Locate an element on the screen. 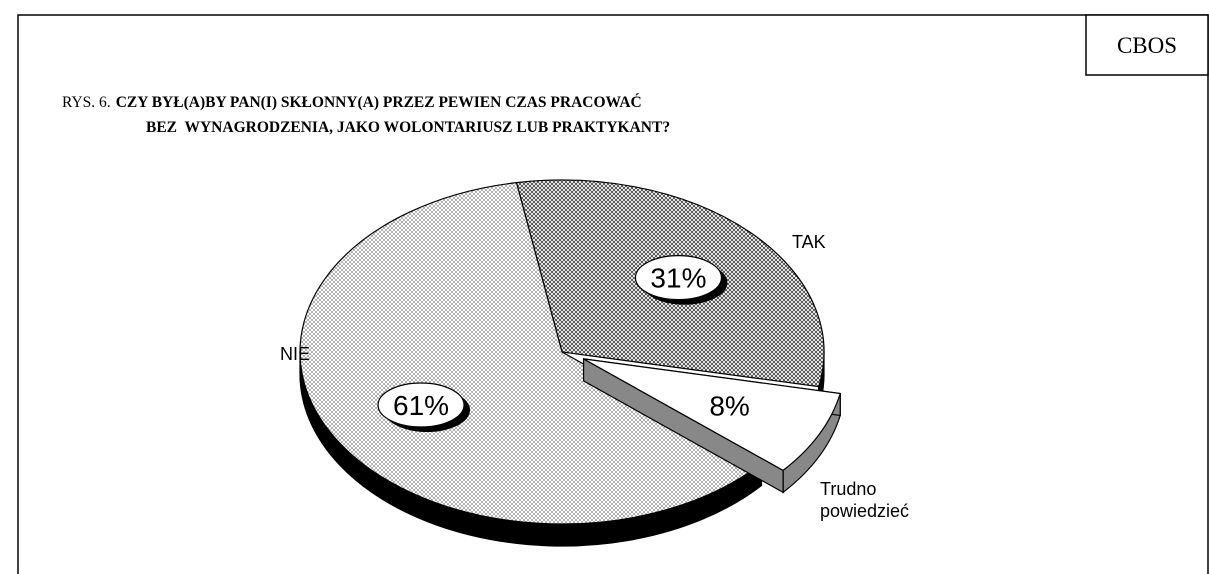  value-label: 61% is located at coordinates (421, 405).